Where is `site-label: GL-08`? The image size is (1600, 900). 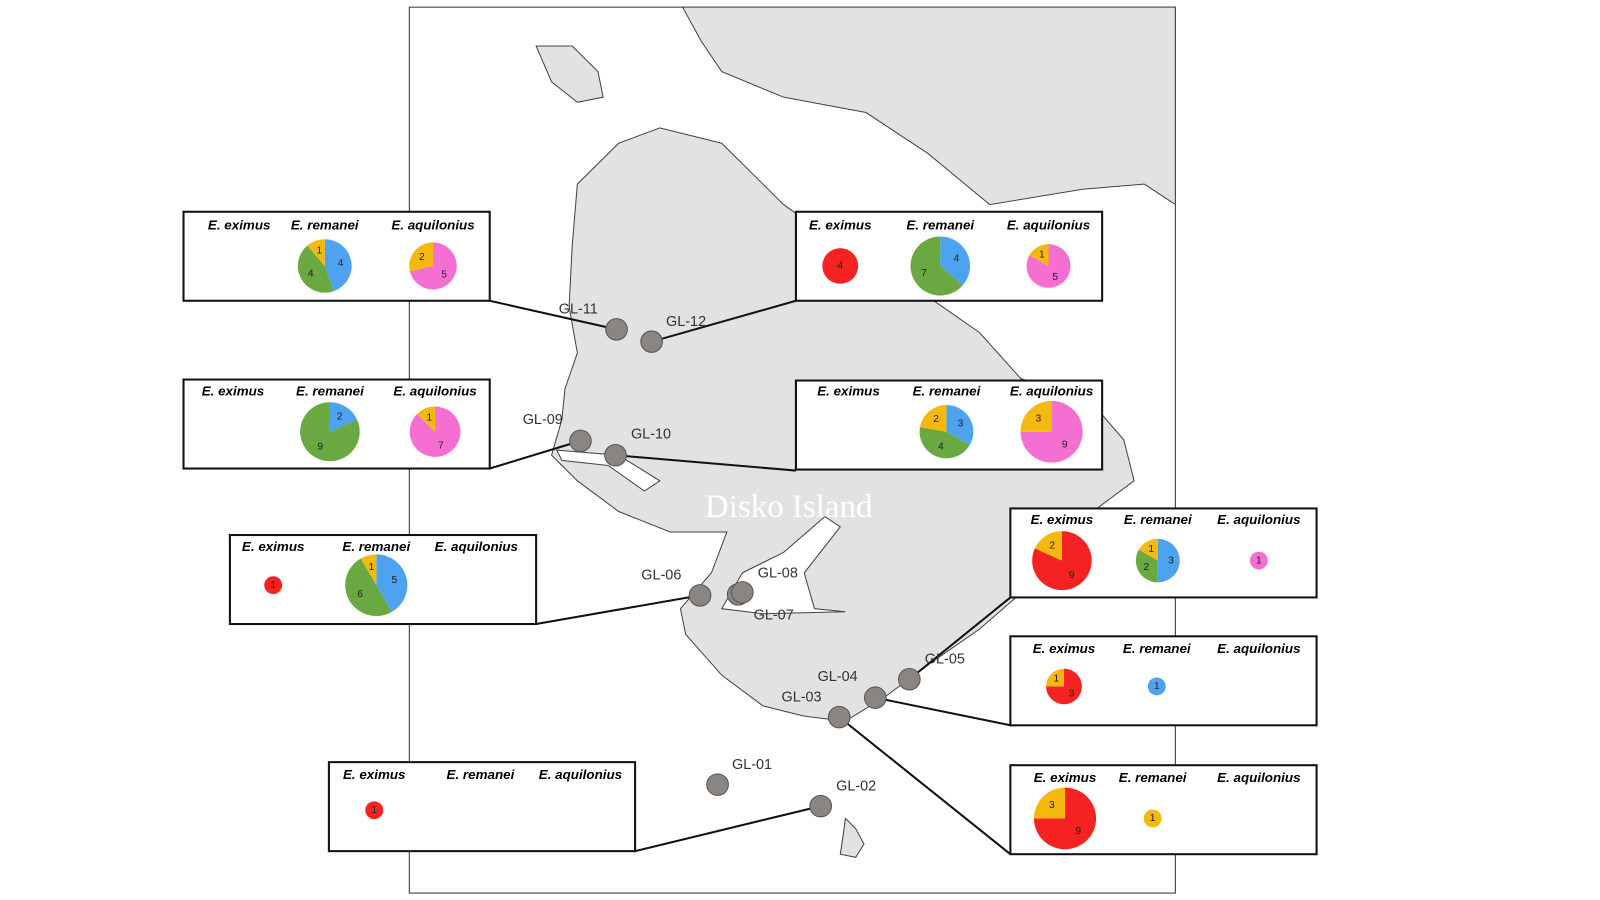
site-label: GL-08 is located at coordinates (778, 574).